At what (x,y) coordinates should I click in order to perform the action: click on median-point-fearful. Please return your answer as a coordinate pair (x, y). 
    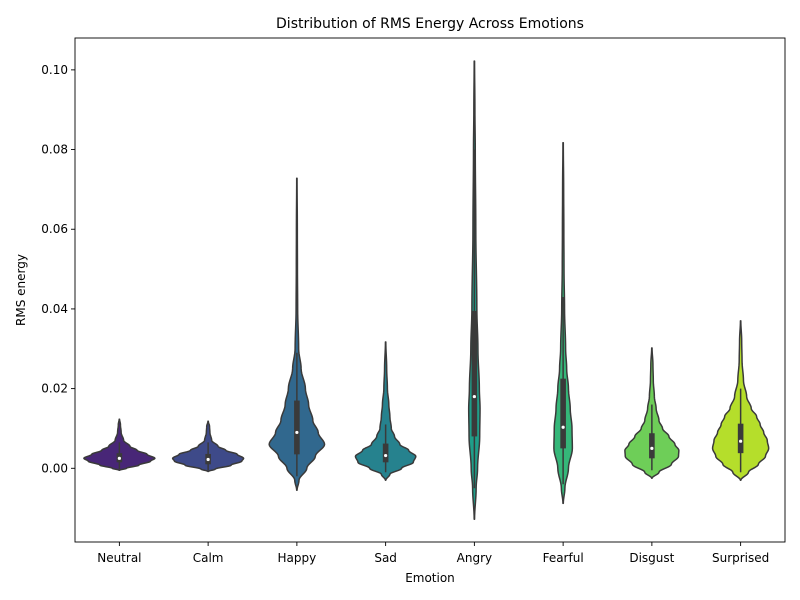
    Looking at the image, I should click on (563, 427).